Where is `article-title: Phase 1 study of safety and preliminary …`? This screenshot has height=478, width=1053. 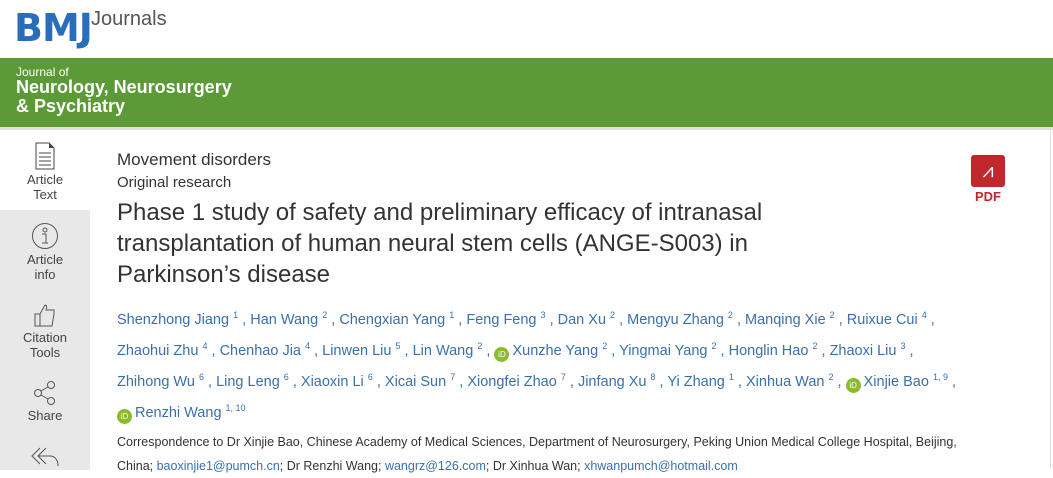
article-title: Phase 1 study of safety and preliminary … is located at coordinates (440, 243).